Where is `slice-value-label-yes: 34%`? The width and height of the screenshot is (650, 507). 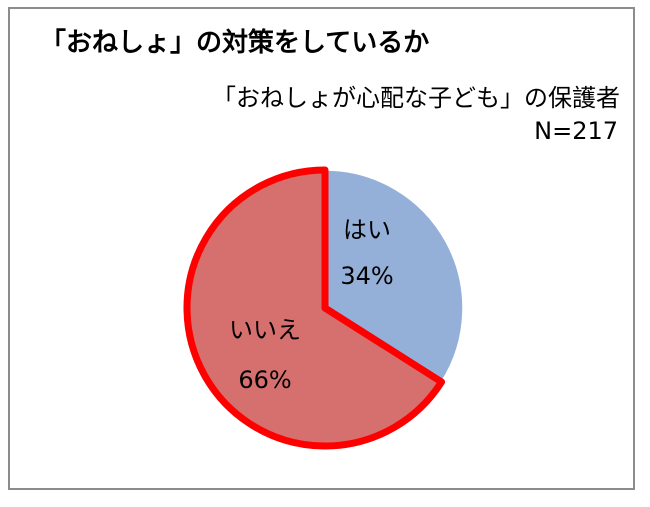 slice-value-label-yes: 34% is located at coordinates (366, 276).